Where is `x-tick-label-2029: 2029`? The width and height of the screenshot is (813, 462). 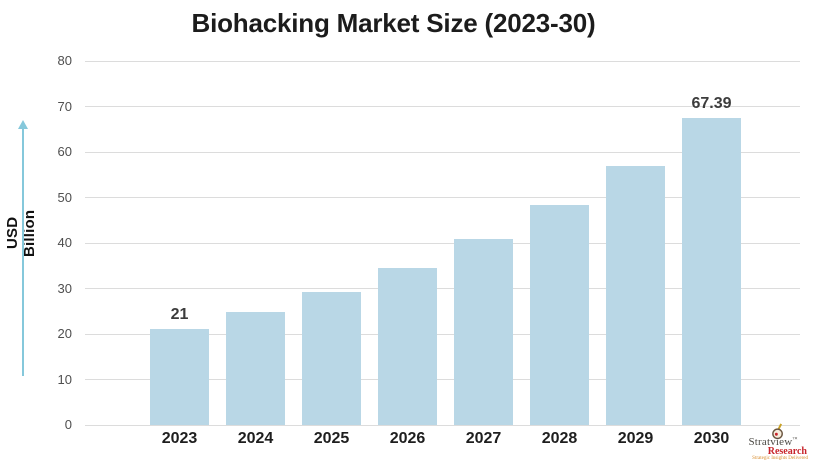 x-tick-label-2029: 2029 is located at coordinates (635, 438).